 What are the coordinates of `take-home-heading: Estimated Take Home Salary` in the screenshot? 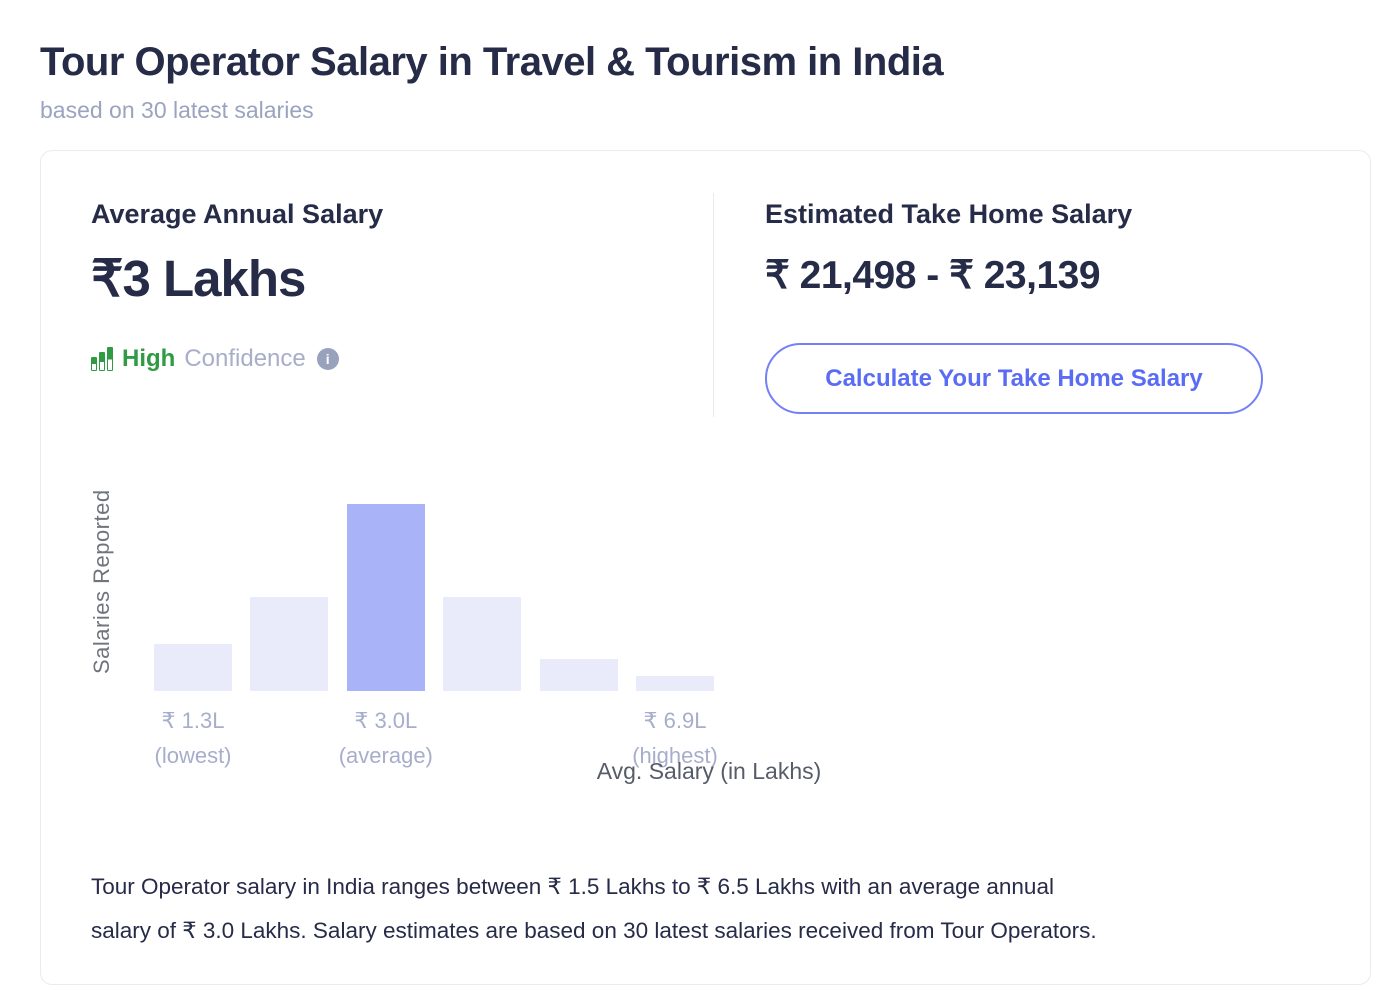 It's located at (949, 214).